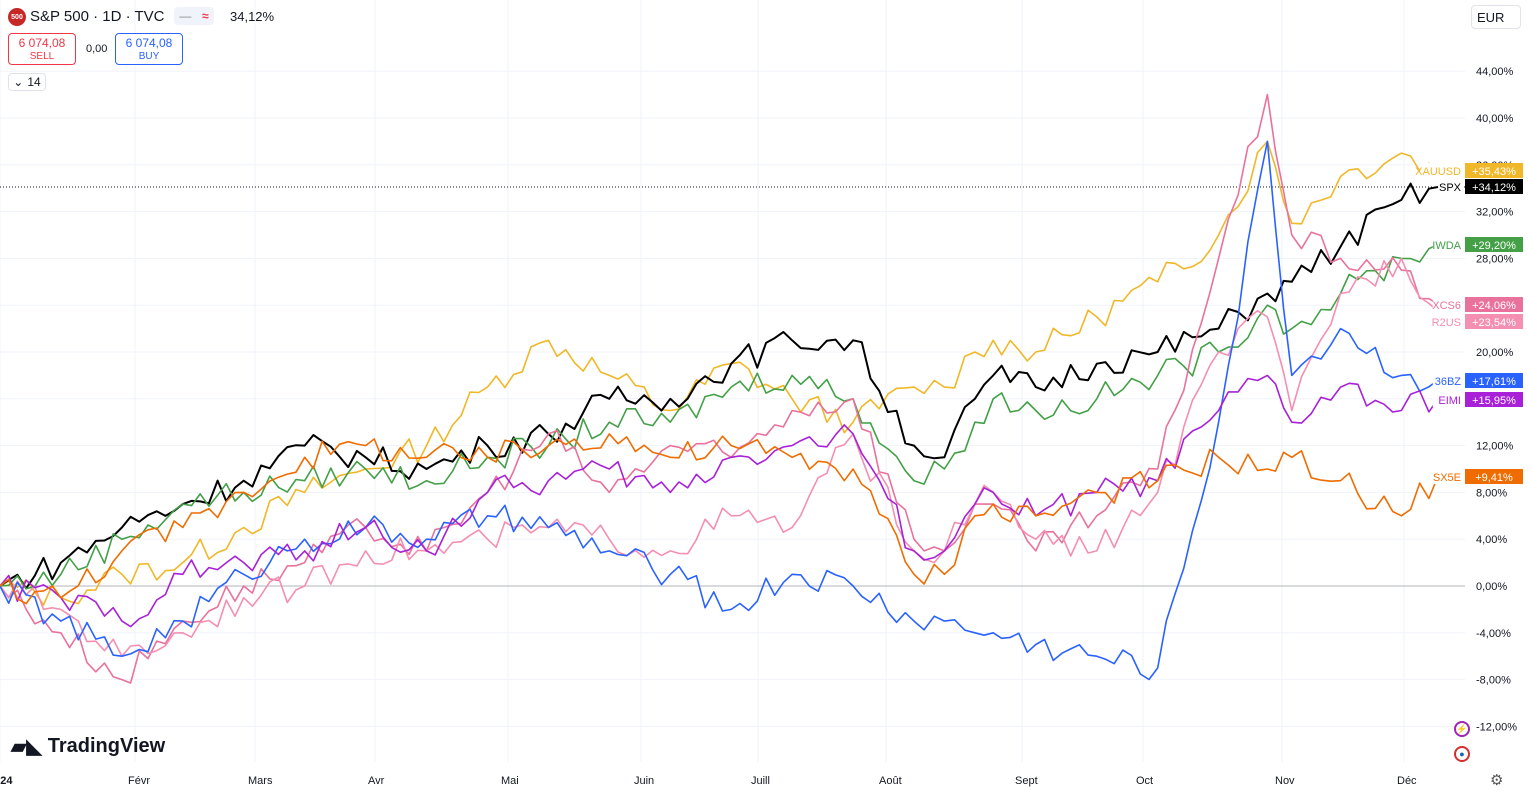  I want to click on x-tick-label: Mai, so click(510, 781).